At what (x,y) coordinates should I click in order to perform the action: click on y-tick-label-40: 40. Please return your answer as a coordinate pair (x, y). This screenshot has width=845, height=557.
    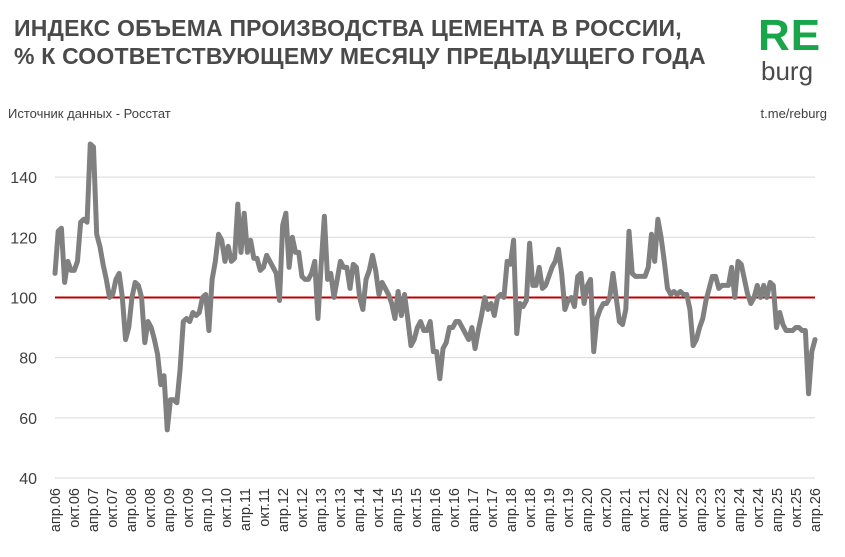
    Looking at the image, I should click on (28, 479).